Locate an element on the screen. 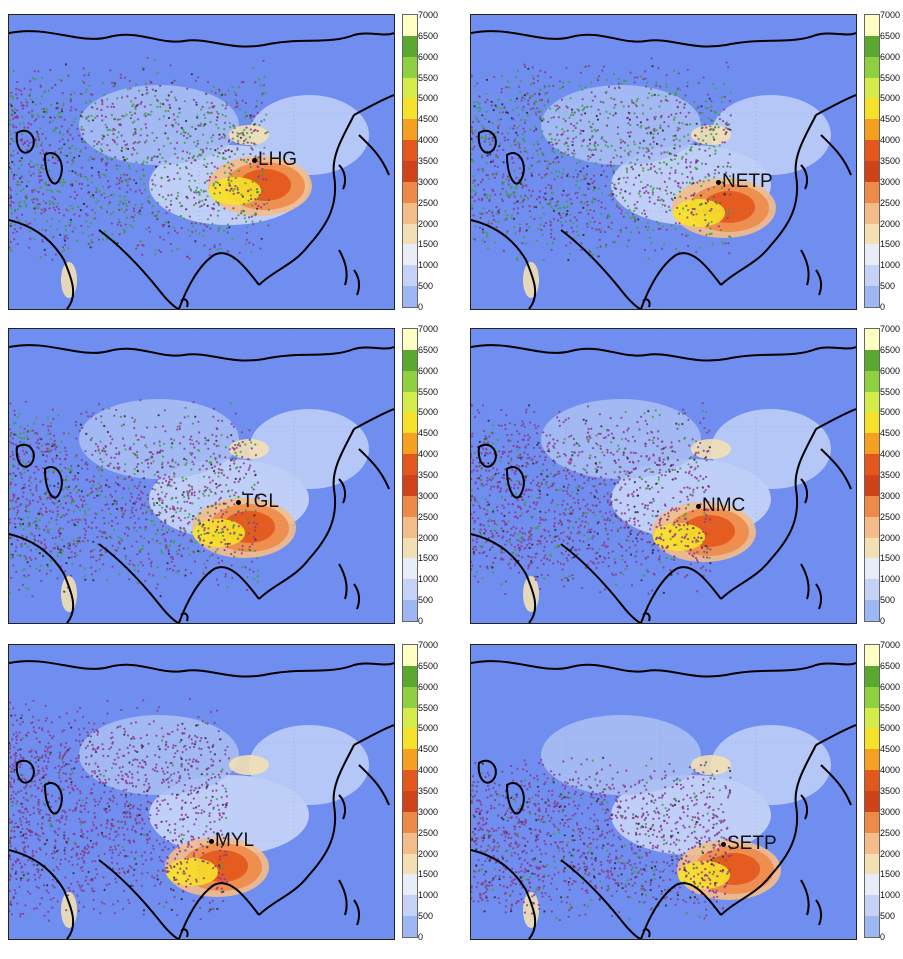  coastline is located at coordinates (819, 282).